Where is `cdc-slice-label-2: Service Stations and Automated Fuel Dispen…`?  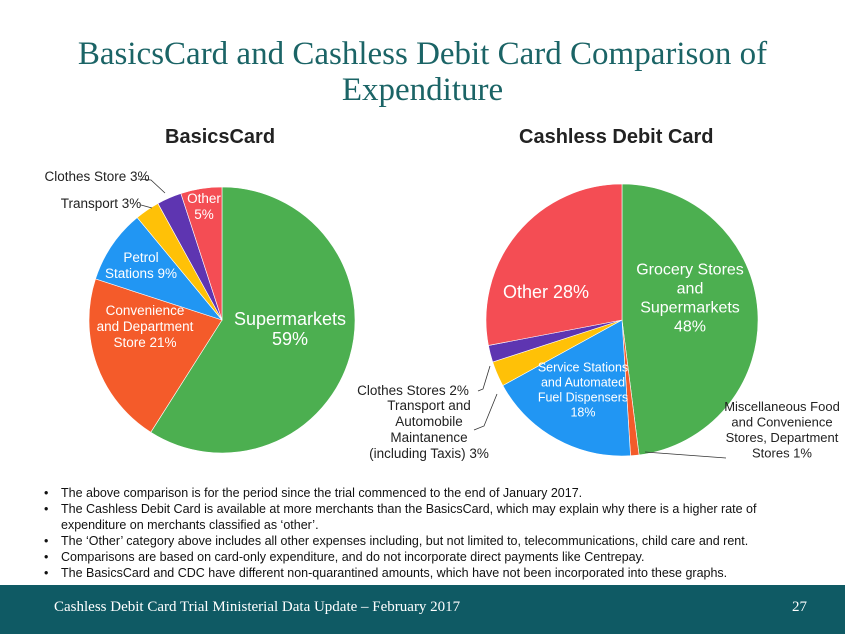 cdc-slice-label-2: Service Stations and Automated Fuel Dispen… is located at coordinates (583, 390).